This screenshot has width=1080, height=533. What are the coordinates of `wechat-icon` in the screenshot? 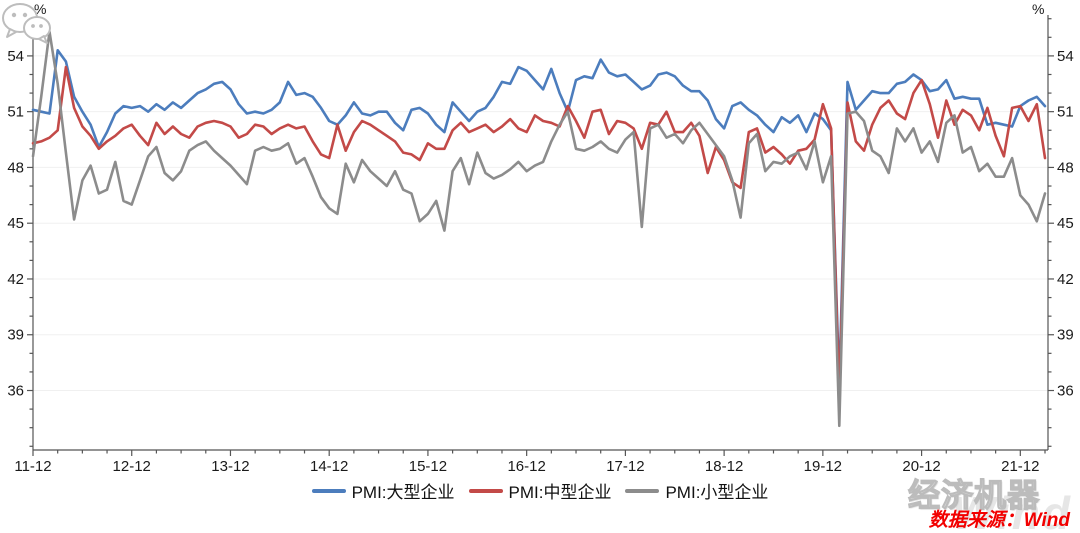 It's located at (26, 23).